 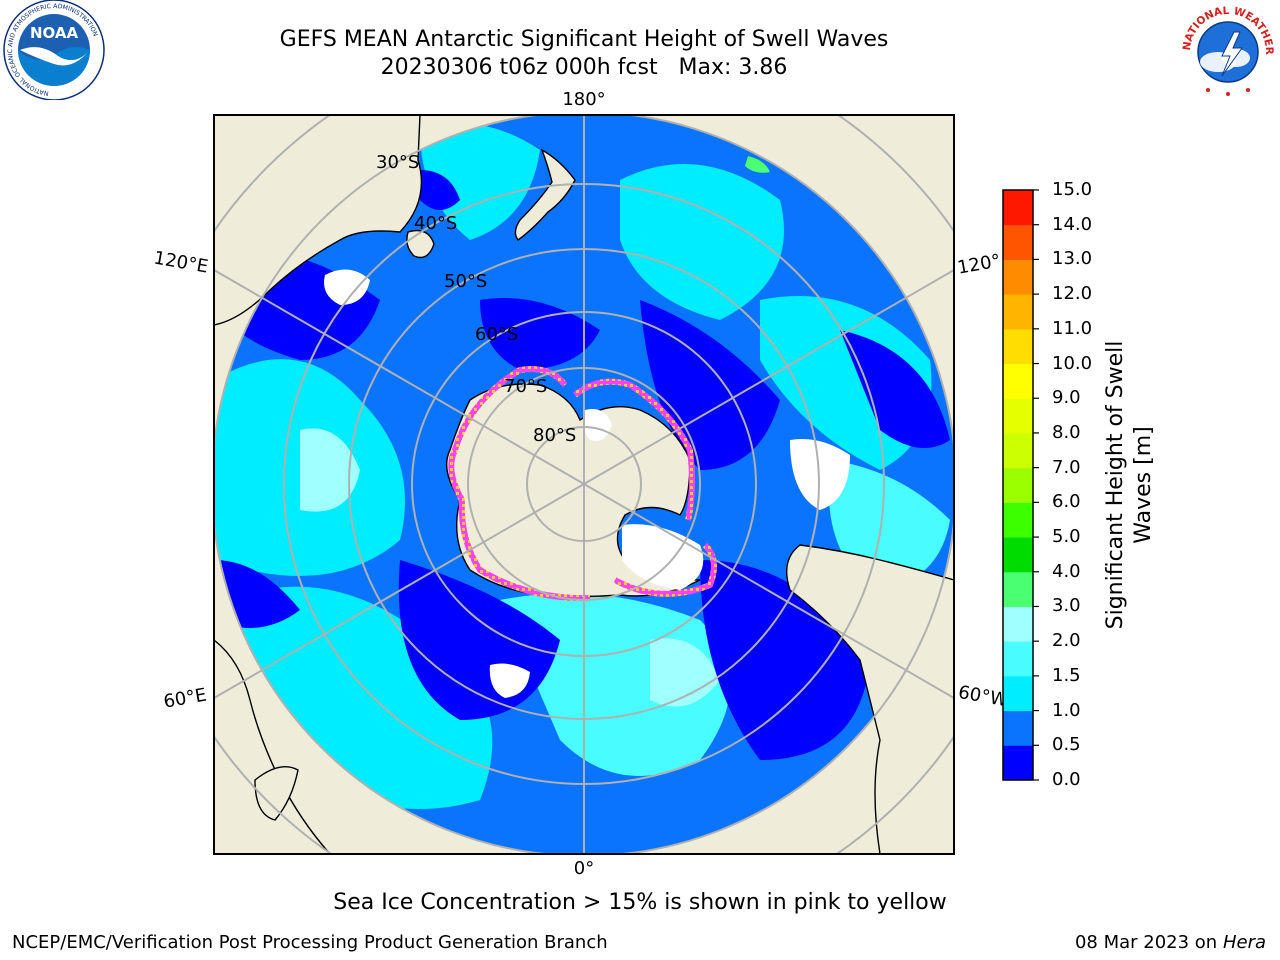 What do you see at coordinates (1115, 485) in the screenshot?
I see `colorbar-label-line-1: Significant Height of Swell` at bounding box center [1115, 485].